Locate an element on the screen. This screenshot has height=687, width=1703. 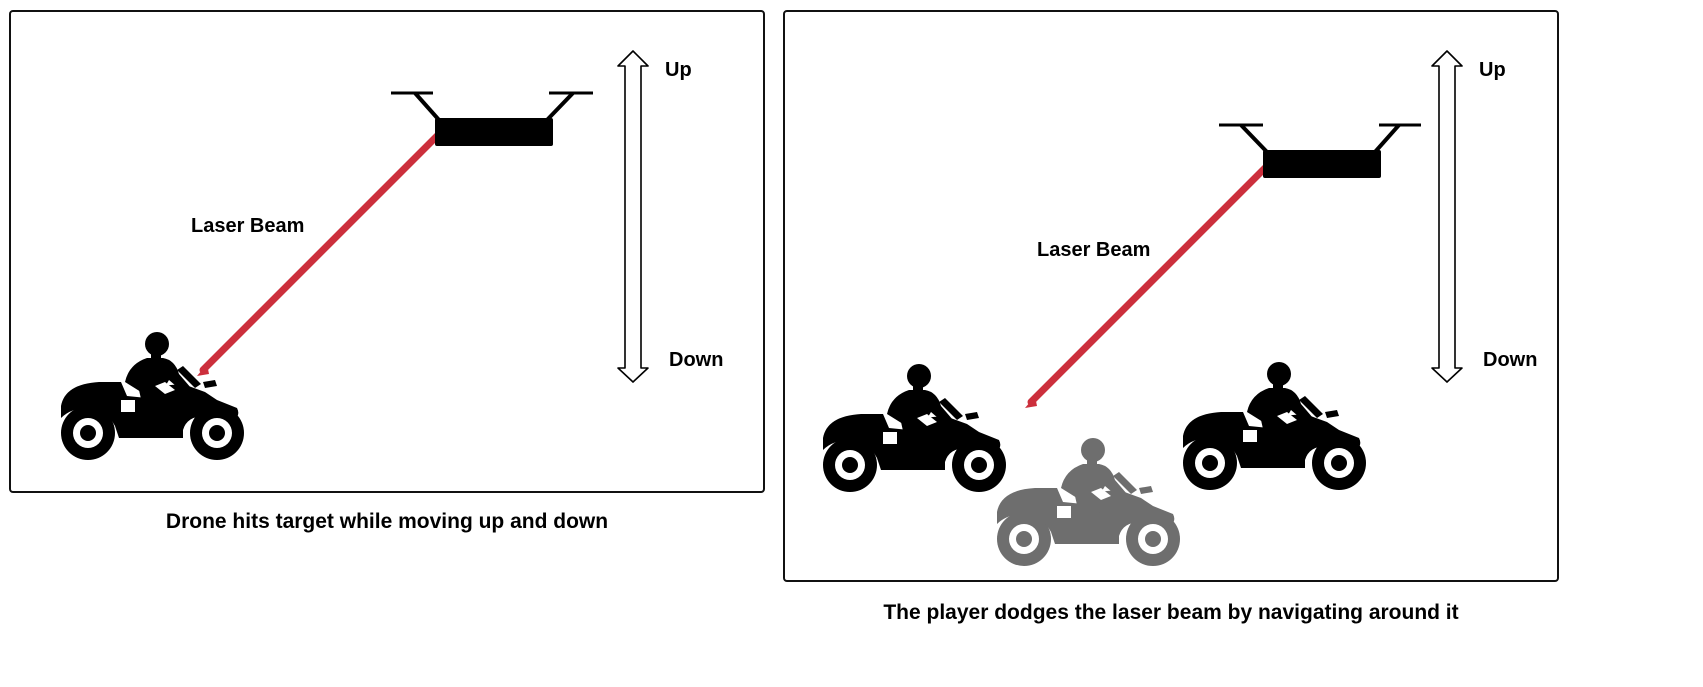
motorcycle-rider-icon is located at coordinates (152, 396).